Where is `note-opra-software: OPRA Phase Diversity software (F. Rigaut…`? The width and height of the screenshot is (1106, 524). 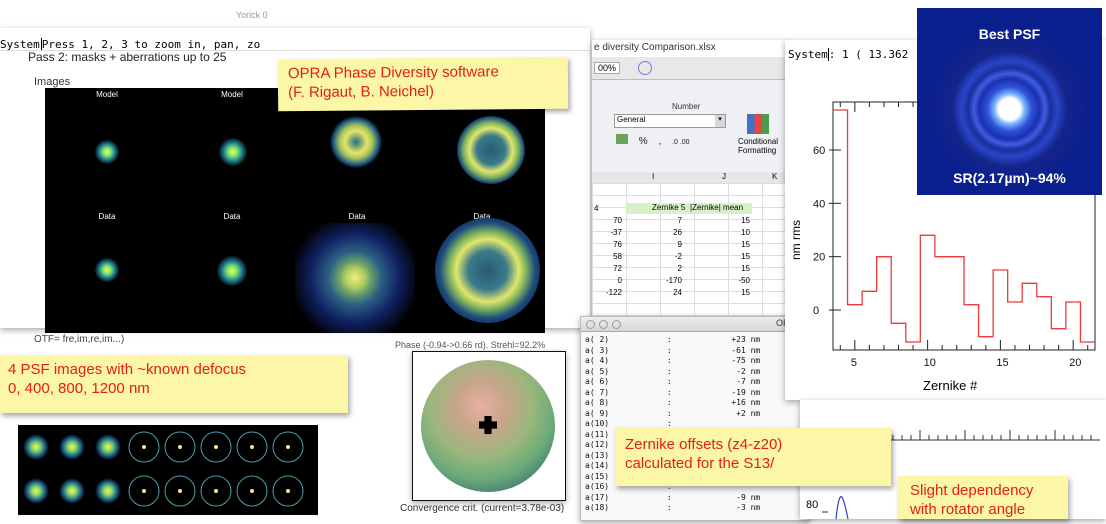 note-opra-software: OPRA Phase Diversity software (F. Rigaut… is located at coordinates (423, 84).